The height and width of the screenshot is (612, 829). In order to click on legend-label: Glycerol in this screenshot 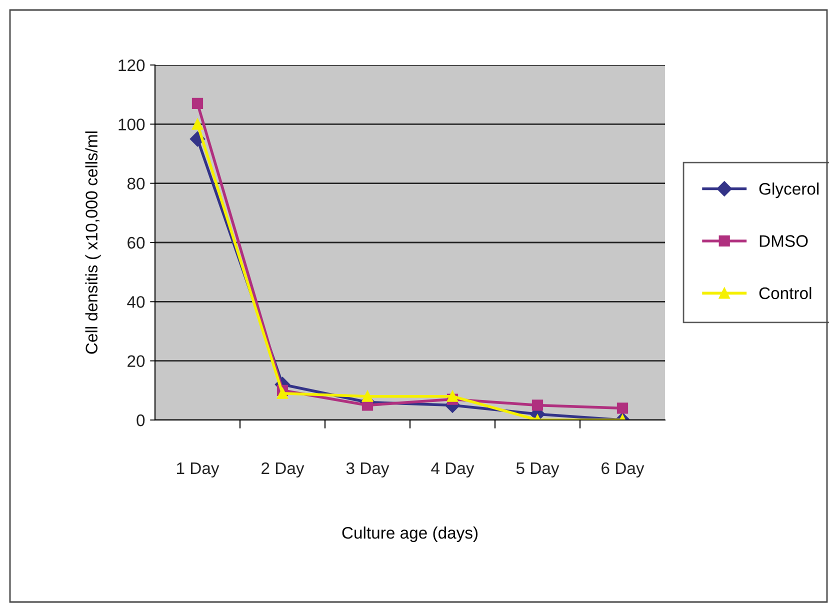, I will do `click(789, 190)`.